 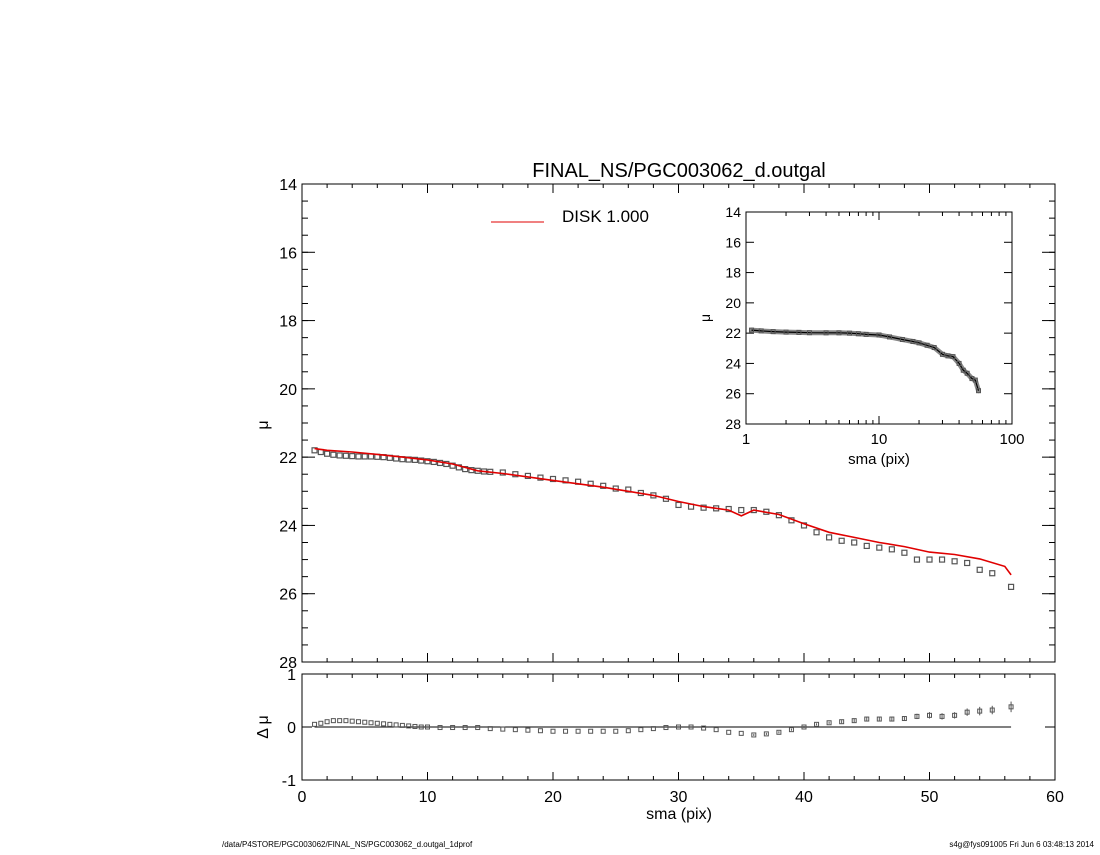 What do you see at coordinates (930, 797) in the screenshot?
I see `residual-x-tick-label: 50` at bounding box center [930, 797].